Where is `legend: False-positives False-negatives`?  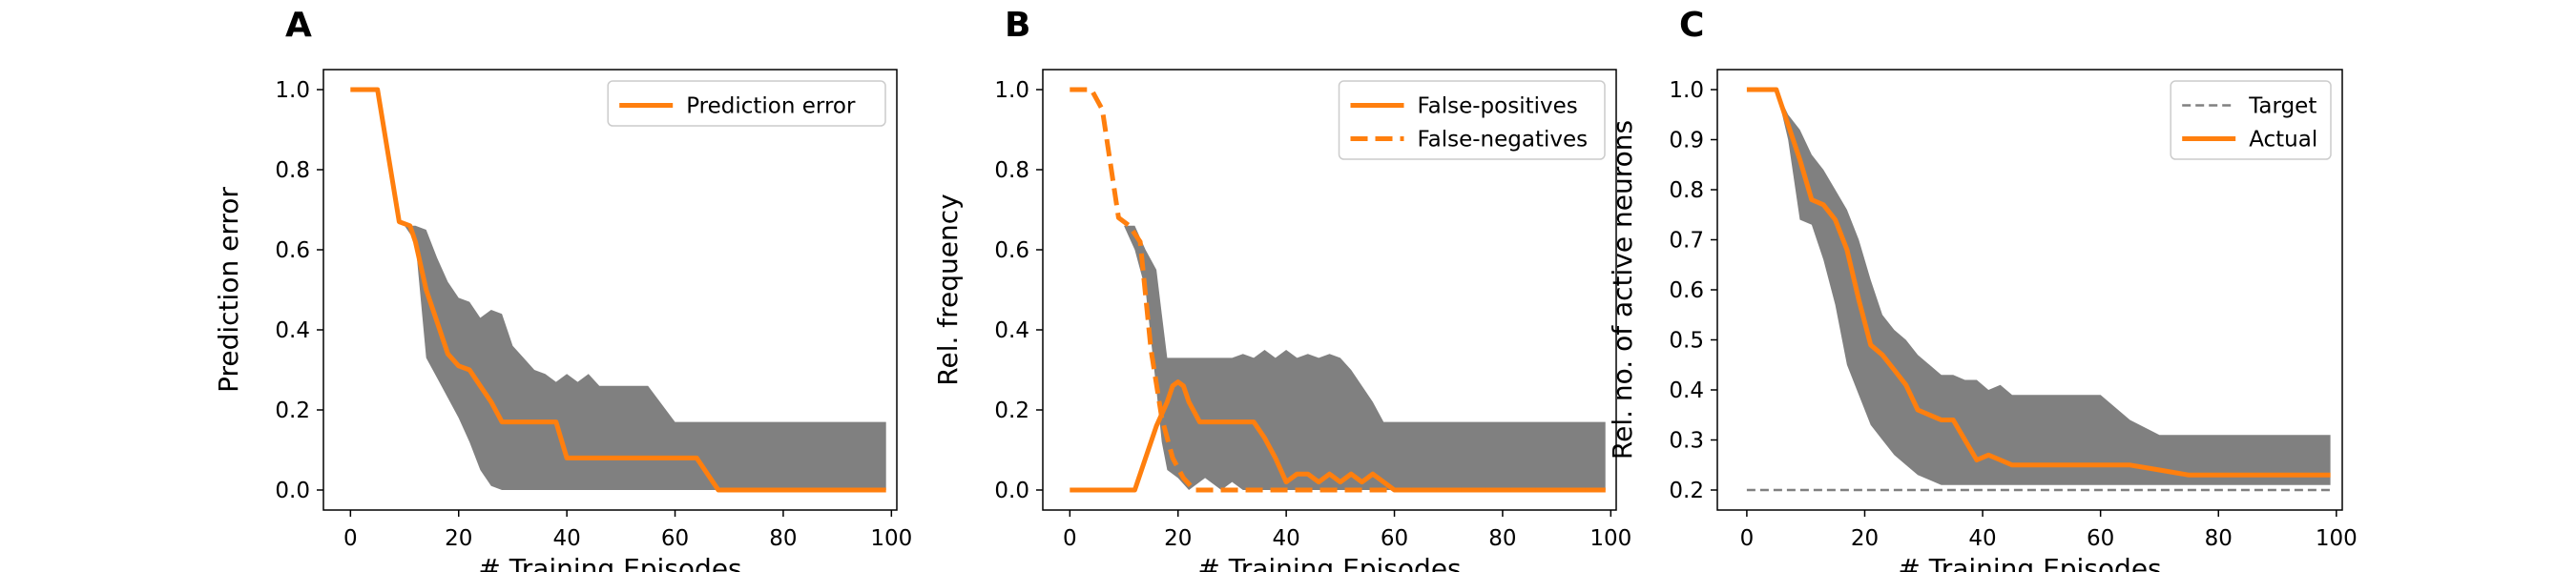
legend: False-positives False-negatives is located at coordinates (1472, 120).